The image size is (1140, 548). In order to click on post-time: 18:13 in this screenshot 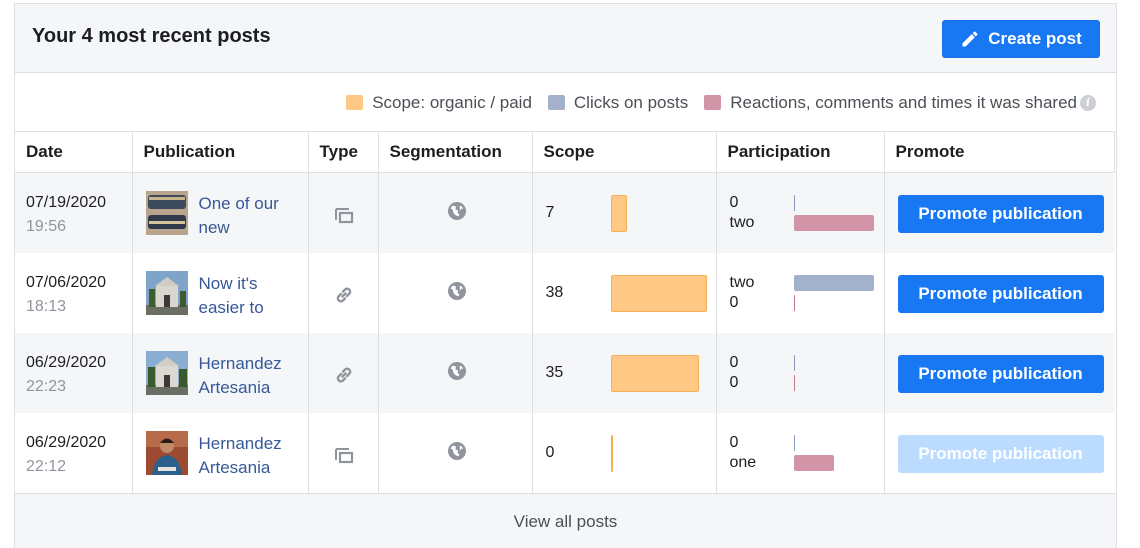, I will do `click(46, 306)`.